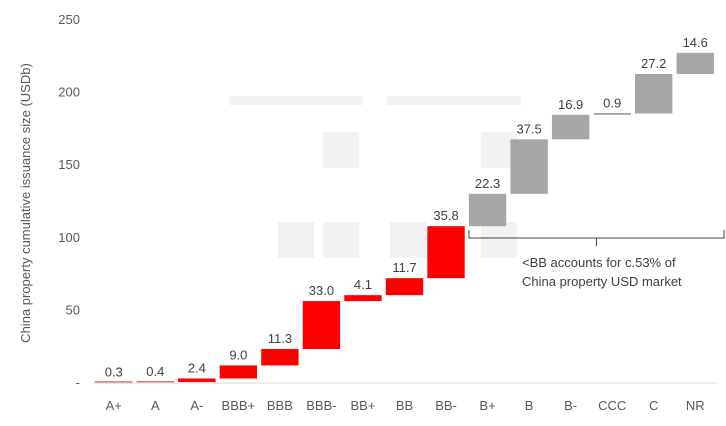  What do you see at coordinates (239, 405) in the screenshot?
I see `x-tick-label: BBB+` at bounding box center [239, 405].